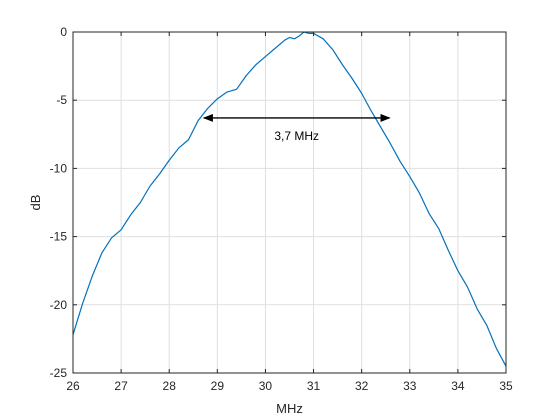  Describe the element at coordinates (362, 386) in the screenshot. I see `x-tick-label: 32` at that location.